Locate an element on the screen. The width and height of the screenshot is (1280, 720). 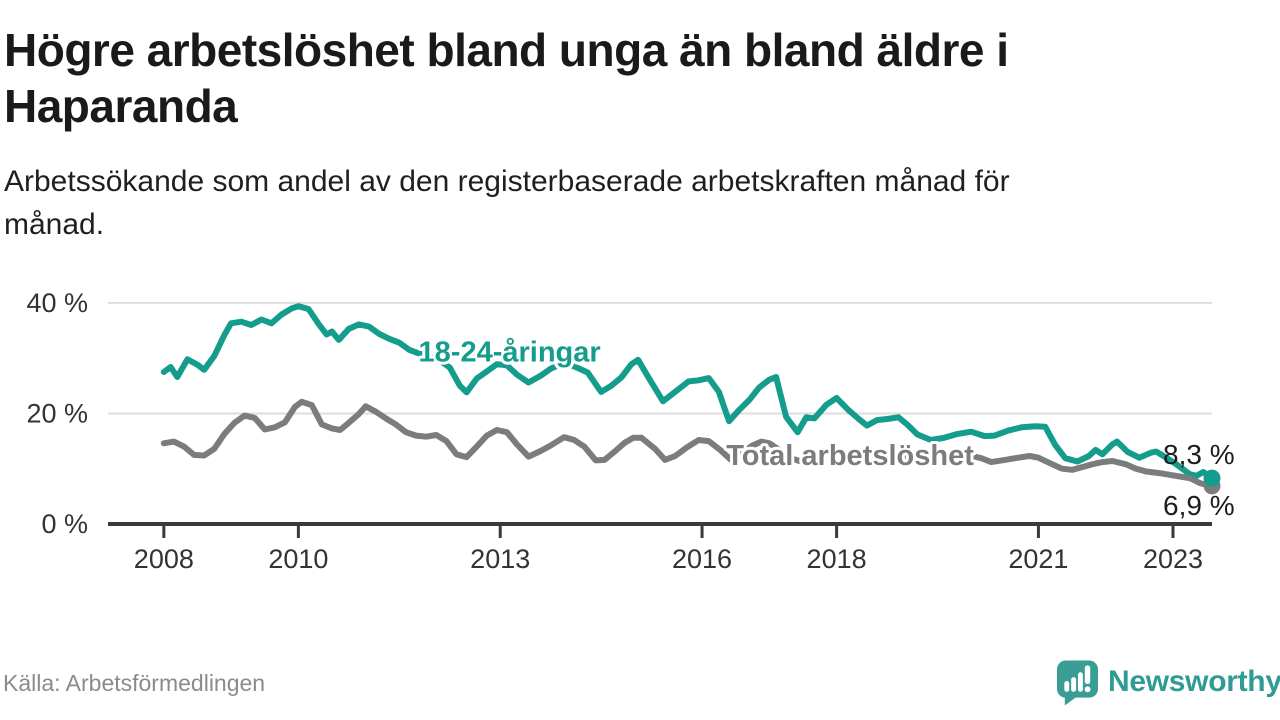
youth-18-24-label: 18-24-åringar is located at coordinates (510, 353).